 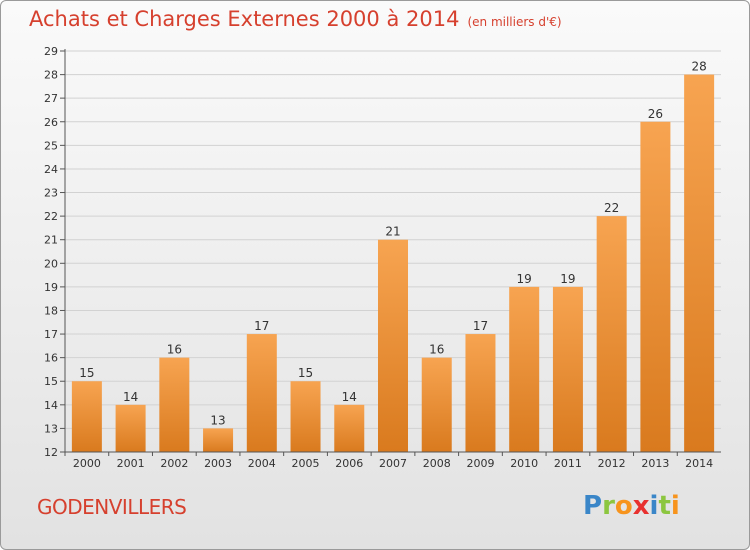 I want to click on y-tick-label: 28, so click(x=51, y=75).